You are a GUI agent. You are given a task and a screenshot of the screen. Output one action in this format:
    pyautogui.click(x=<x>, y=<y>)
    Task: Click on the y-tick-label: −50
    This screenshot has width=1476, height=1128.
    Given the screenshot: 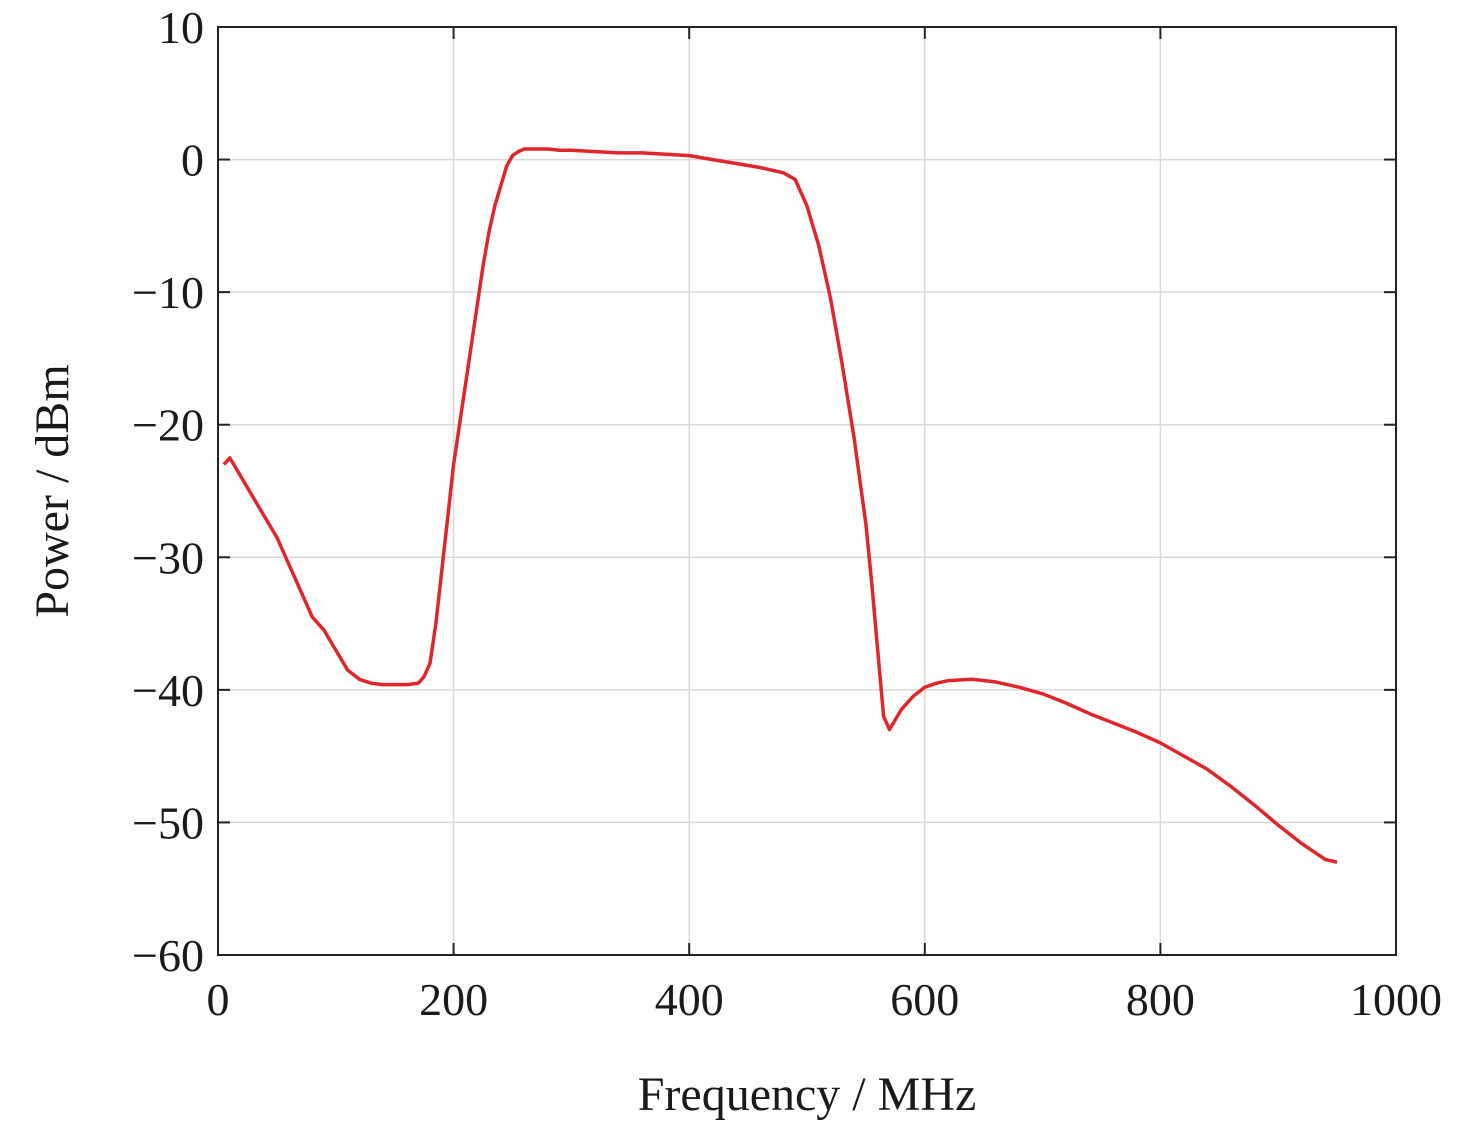 What is the action you would take?
    pyautogui.click(x=168, y=822)
    